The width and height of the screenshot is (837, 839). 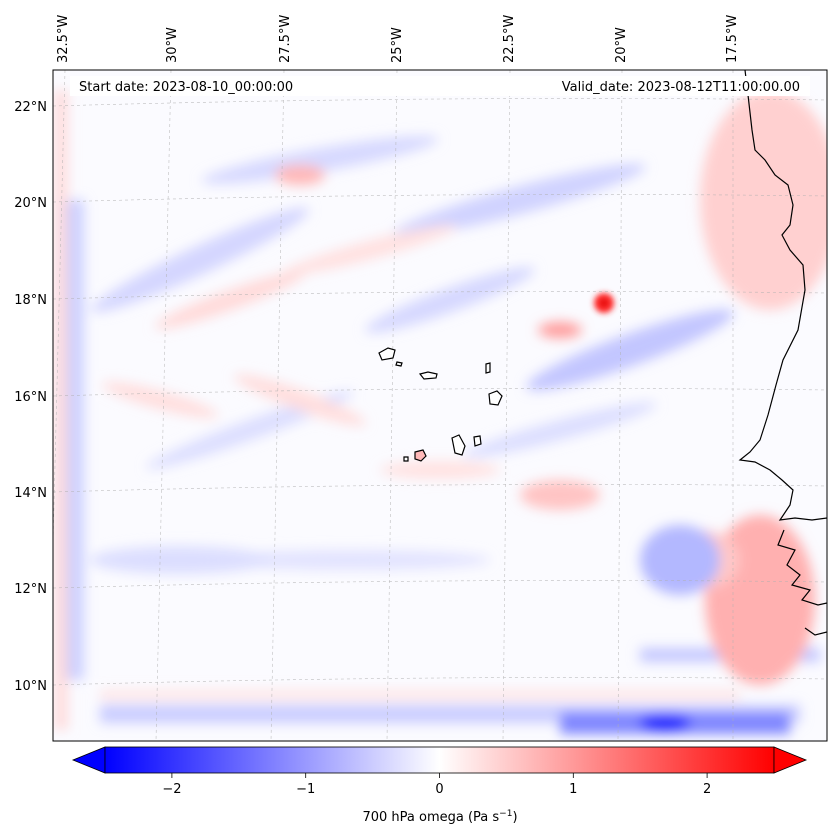 I want to click on colorbar-ticks: −2 −1 0 1 2, so click(x=436, y=785).